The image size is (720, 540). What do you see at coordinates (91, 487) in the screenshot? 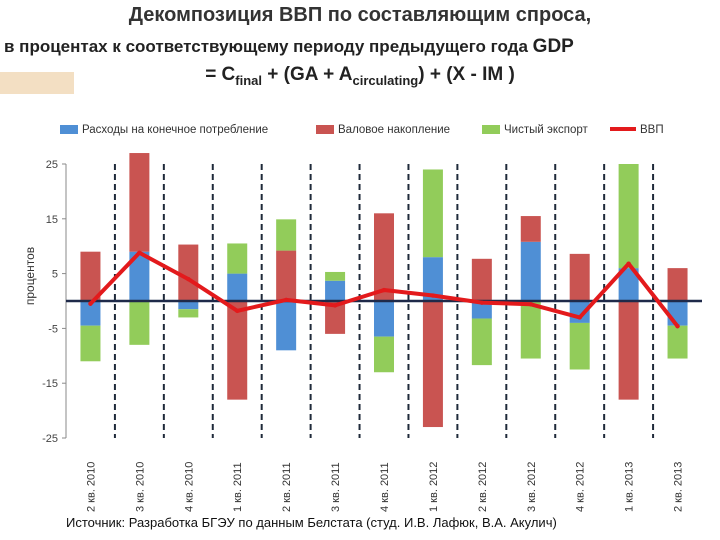
I see `x-tick-label: 2 кв. 2010` at bounding box center [91, 487].